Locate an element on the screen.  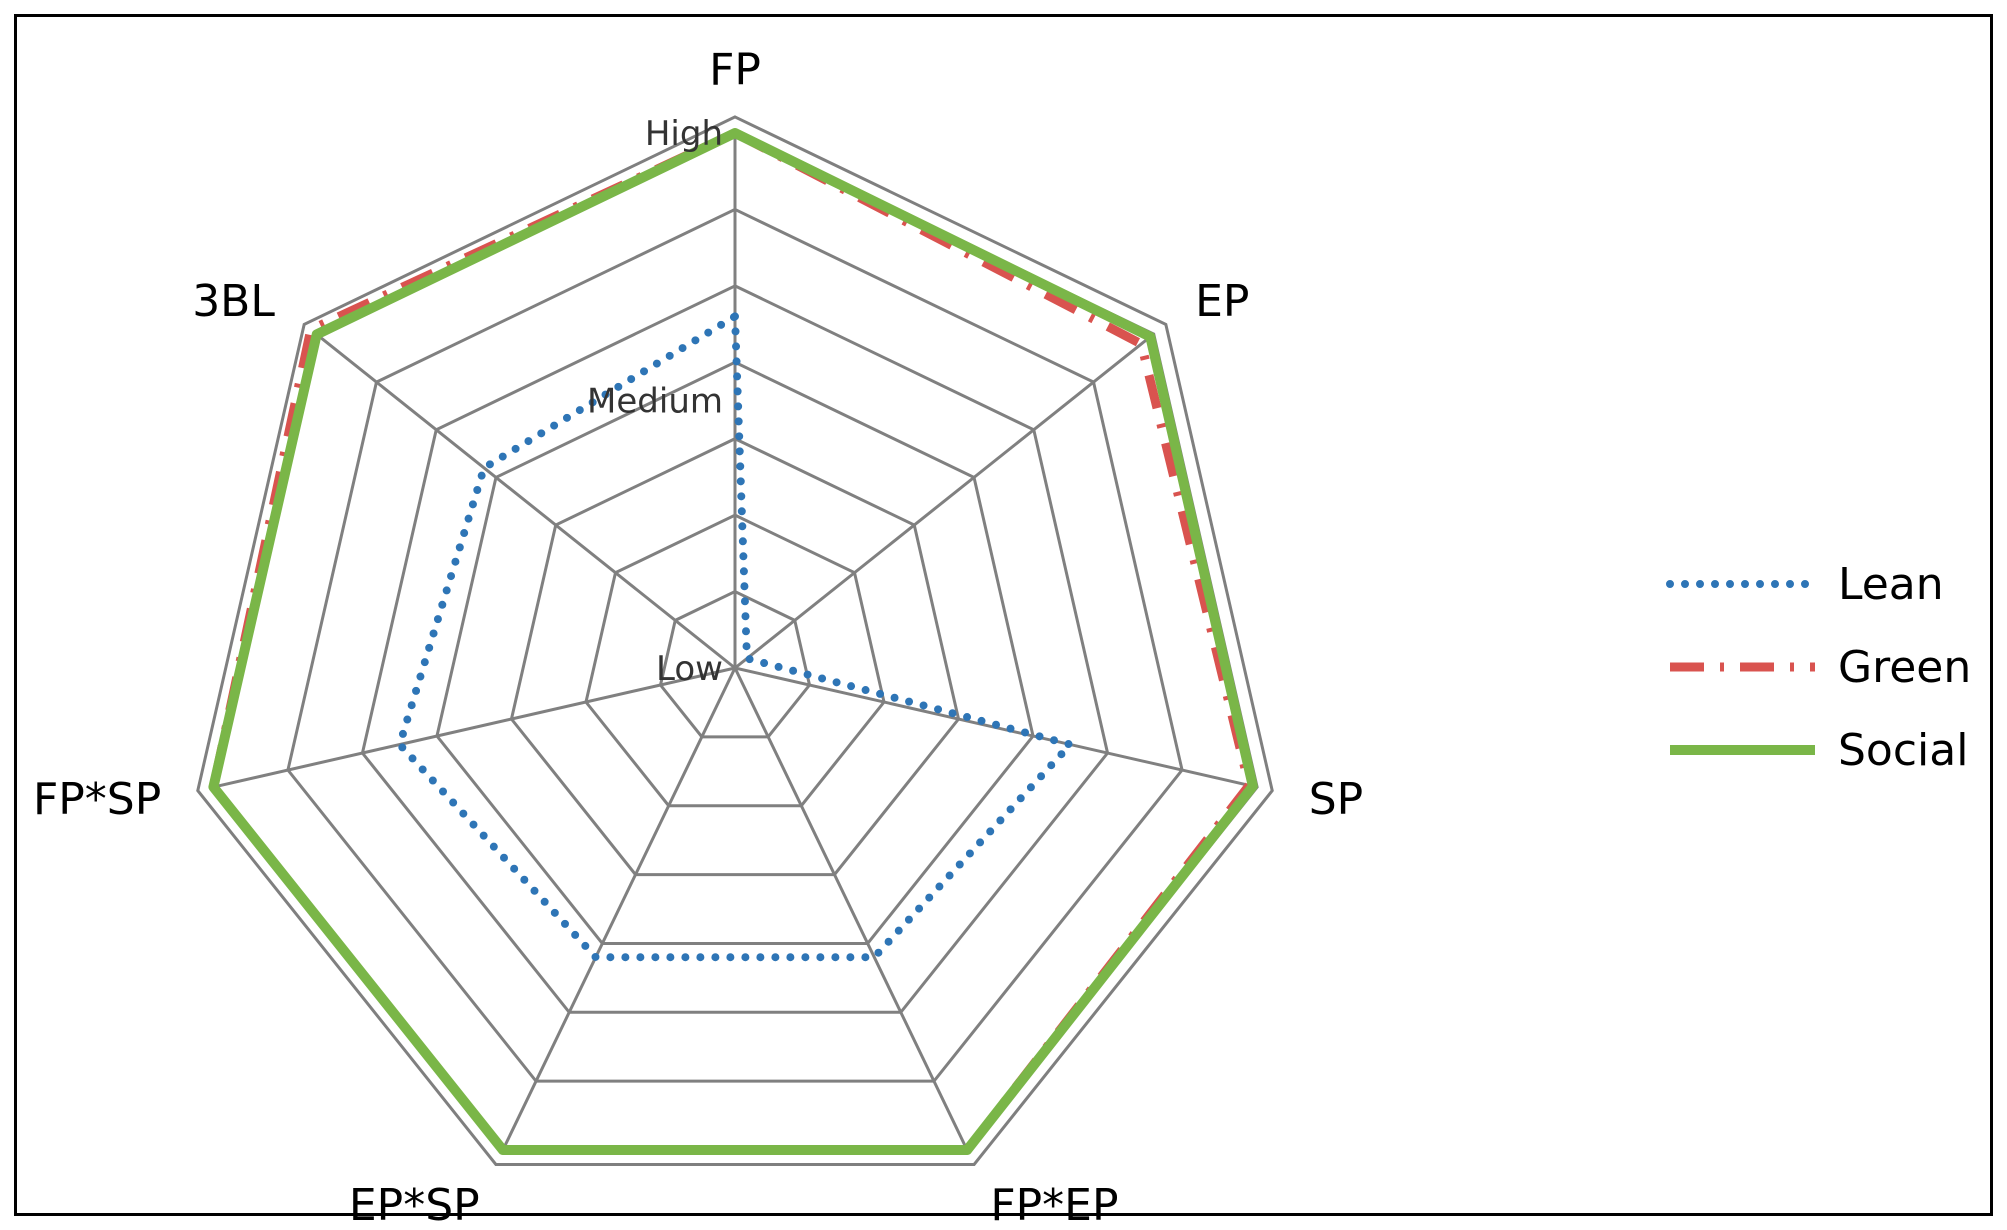
axis-label-0: FP is located at coordinates (735, 70).